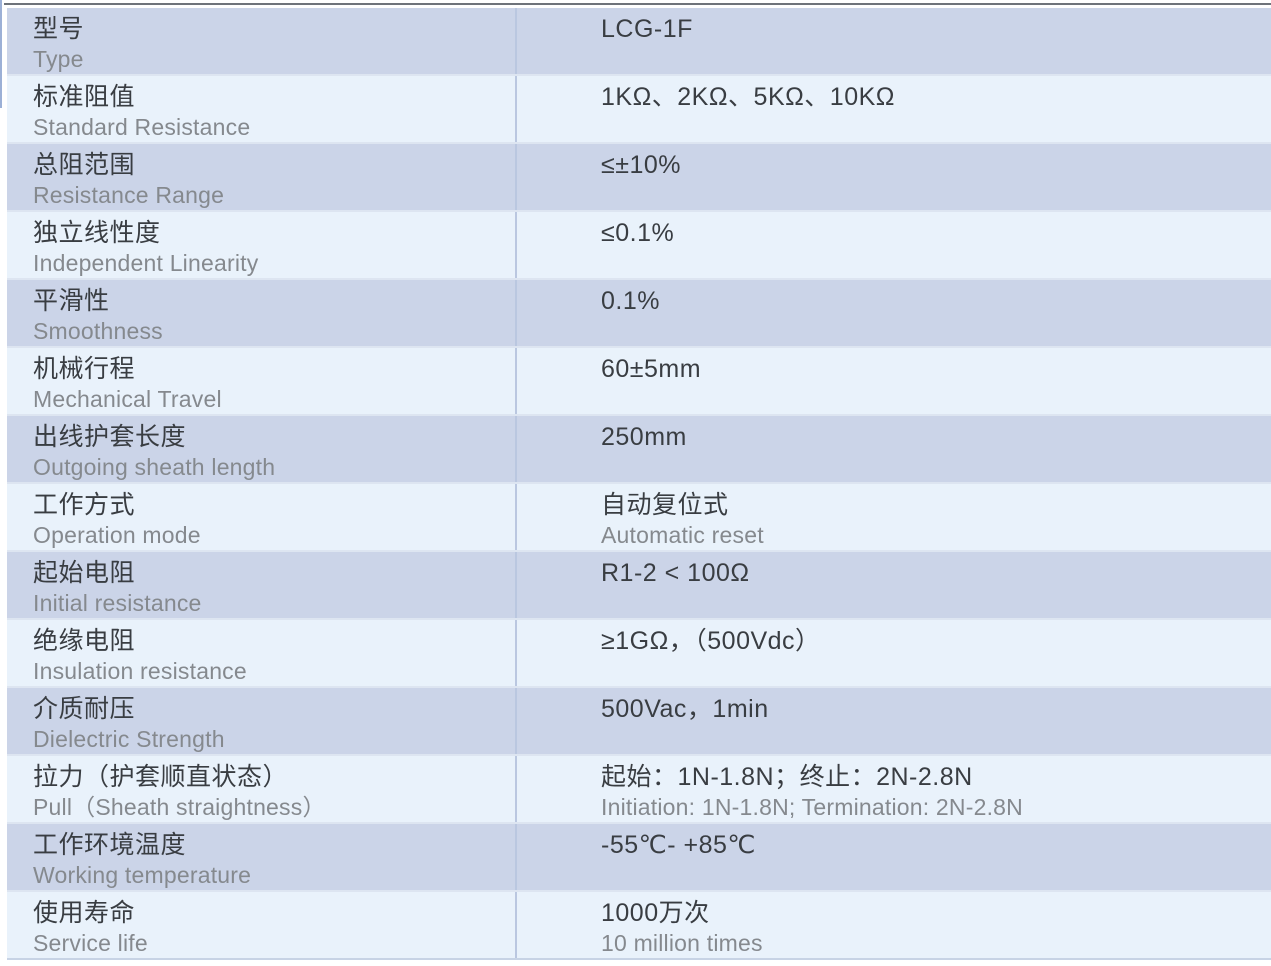 The width and height of the screenshot is (1271, 966). What do you see at coordinates (84, 97) in the screenshot?
I see `spec-label-zh: 标准阻值` at bounding box center [84, 97].